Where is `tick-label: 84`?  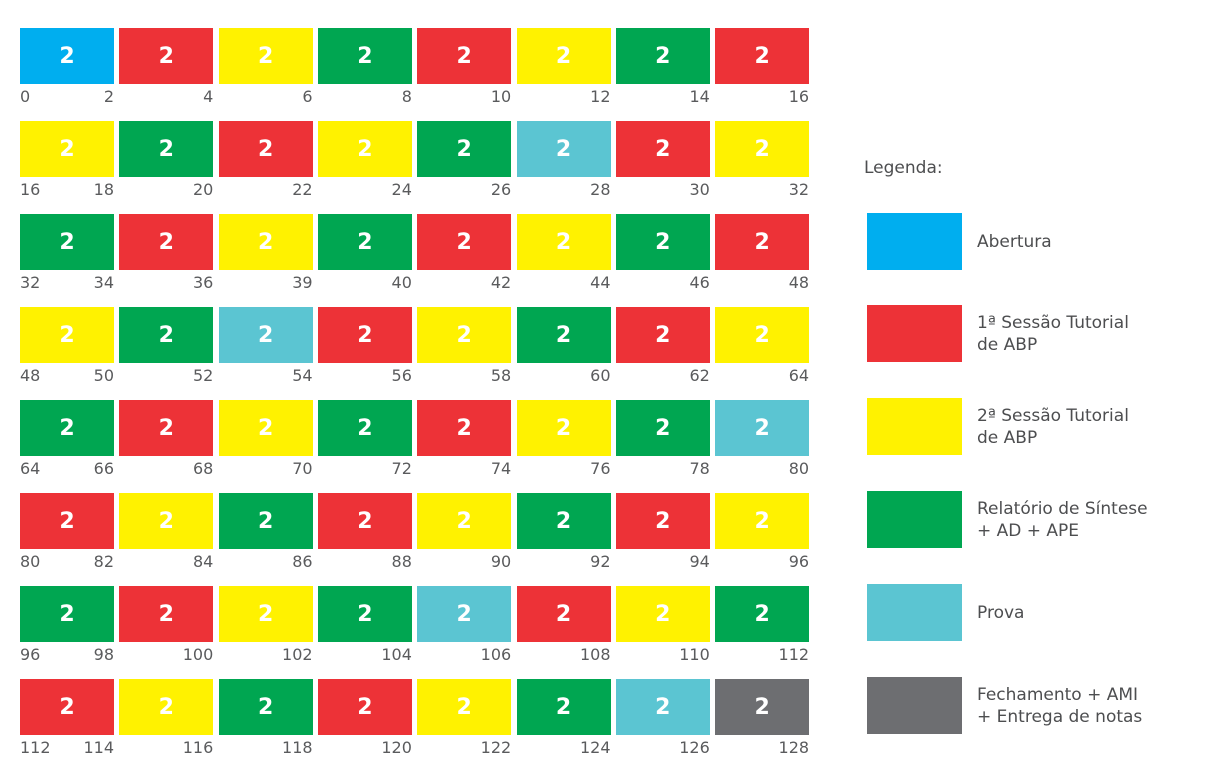
tick-label: 84 is located at coordinates (203, 561).